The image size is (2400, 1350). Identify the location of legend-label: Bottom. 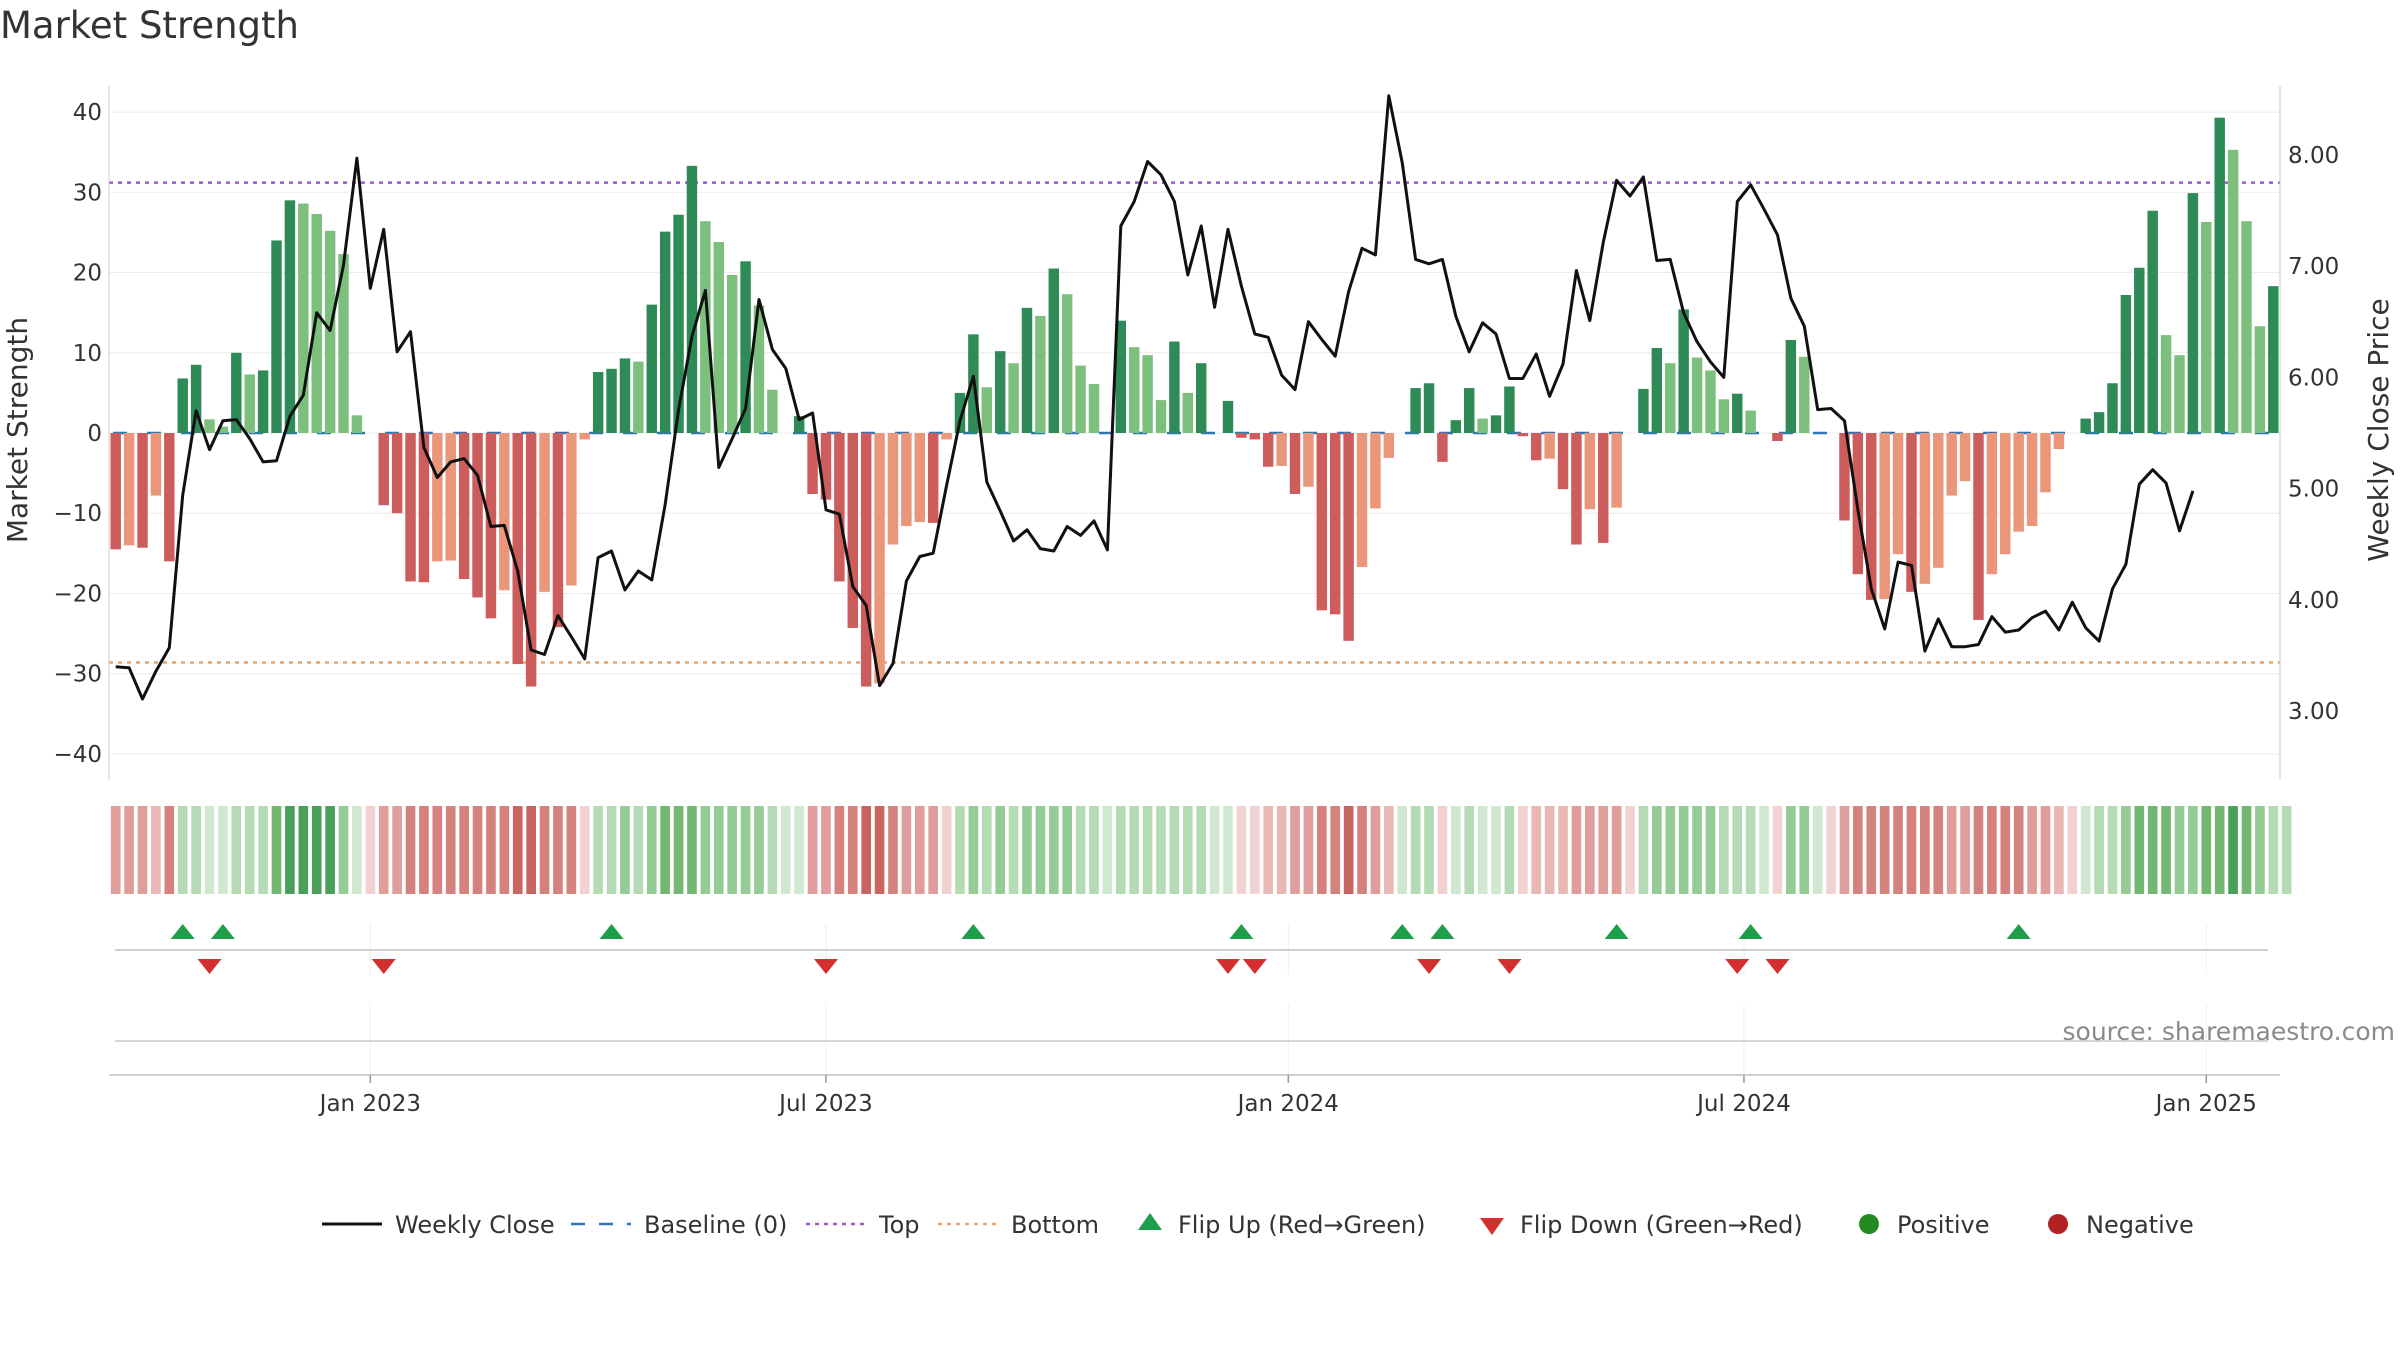
(1055, 1225).